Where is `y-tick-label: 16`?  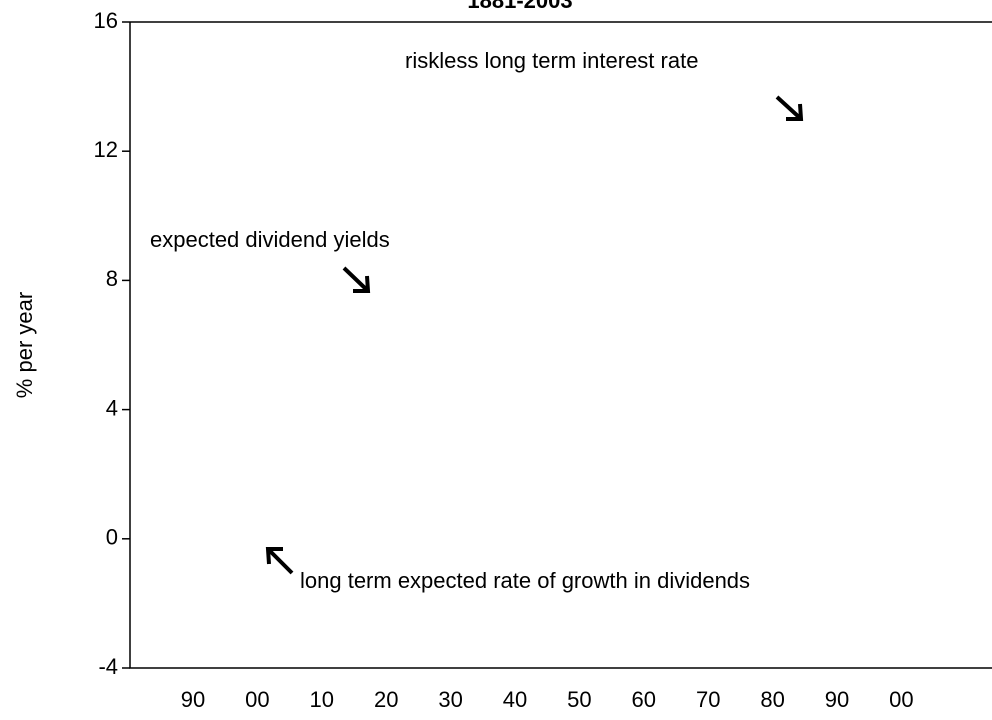
y-tick-label: 16 is located at coordinates (106, 20).